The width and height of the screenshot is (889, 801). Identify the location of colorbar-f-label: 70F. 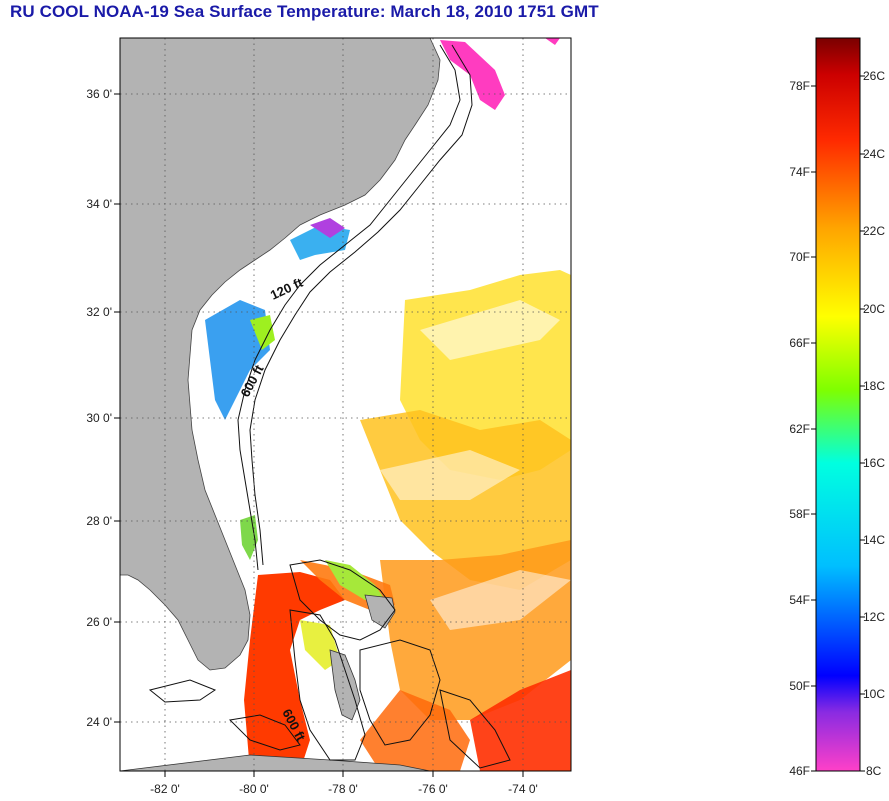
(799, 257).